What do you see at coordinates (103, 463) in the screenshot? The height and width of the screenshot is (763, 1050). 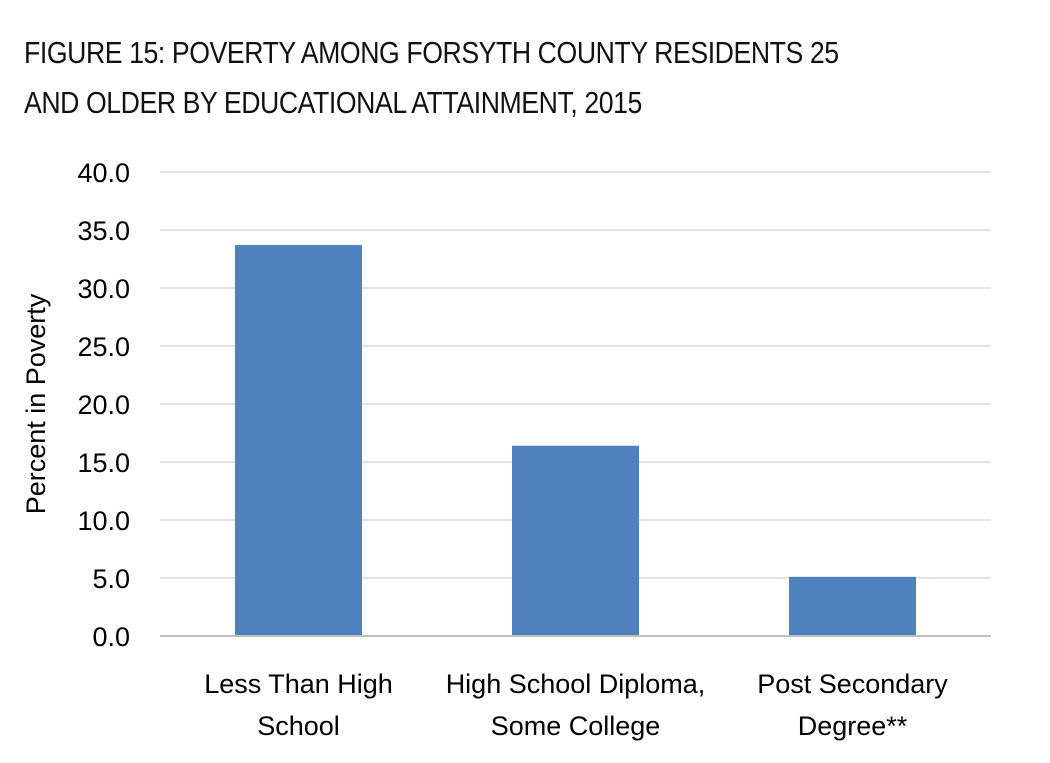 I see `y-tick-label: 15.0` at bounding box center [103, 463].